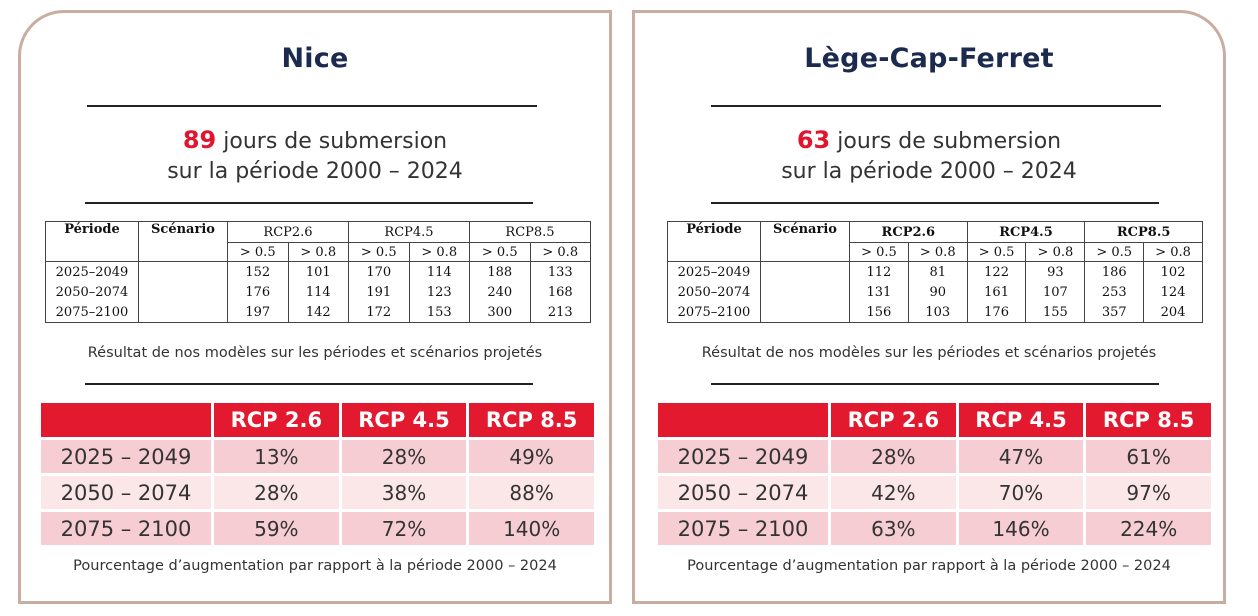 This screenshot has height=616, width=1258. I want to click on table-row: 2025–2049 112 81 122 93 186 102, so click(935, 271).